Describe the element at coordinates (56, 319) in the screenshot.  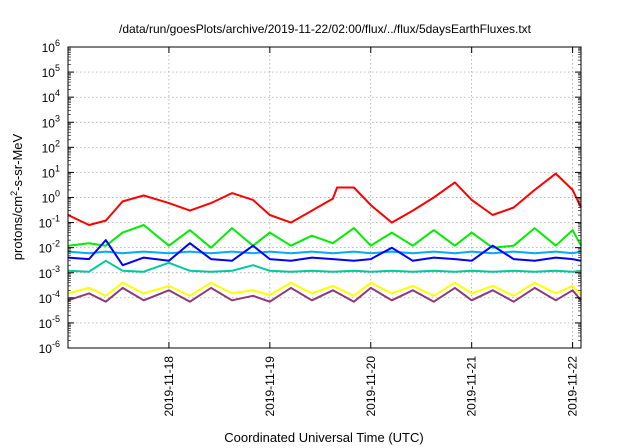
I see `y-tick-label-exp: -5` at that location.